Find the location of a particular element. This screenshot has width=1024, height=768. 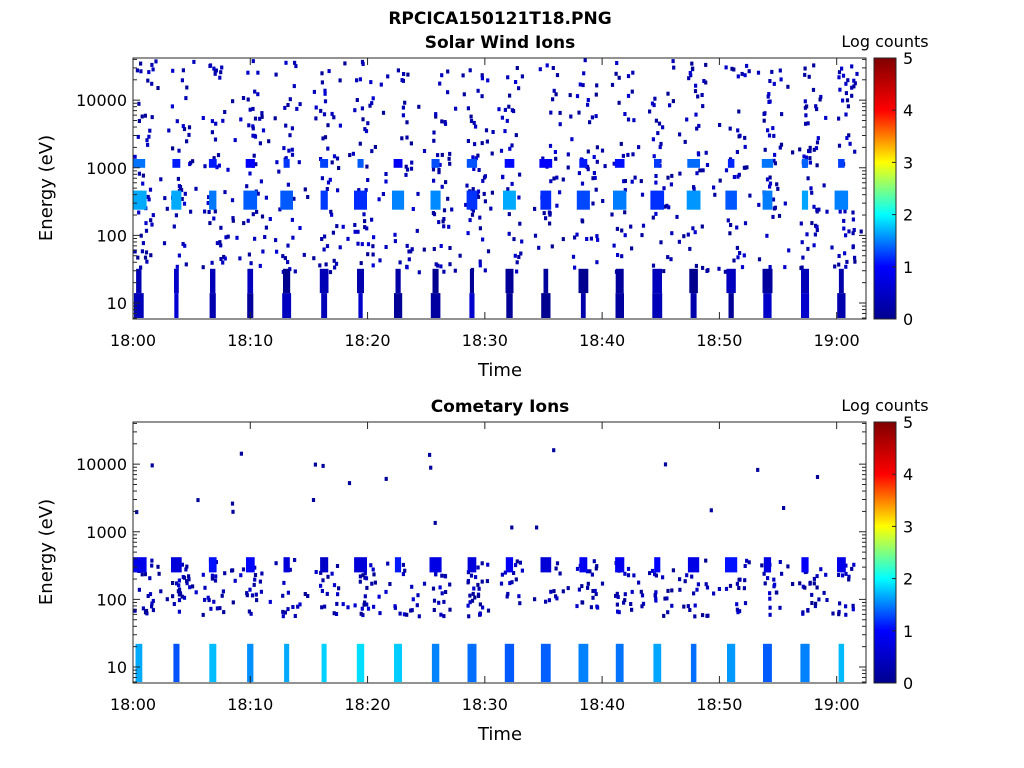

chart-title: Cometary Ions is located at coordinates (500, 407).